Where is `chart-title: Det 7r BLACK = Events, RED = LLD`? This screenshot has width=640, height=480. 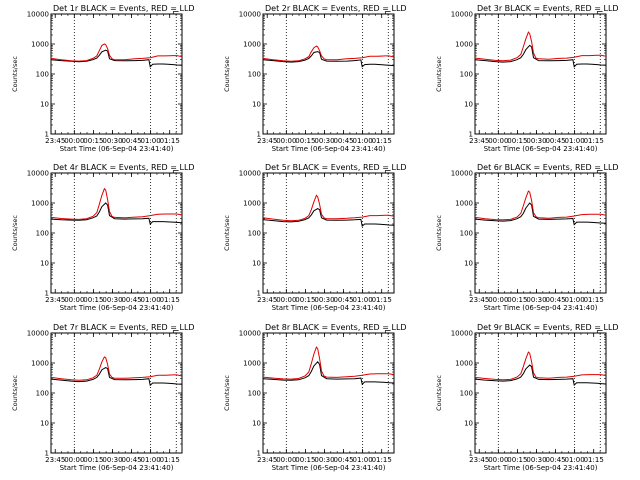 chart-title: Det 7r BLACK = Events, RED = LLD is located at coordinates (124, 327).